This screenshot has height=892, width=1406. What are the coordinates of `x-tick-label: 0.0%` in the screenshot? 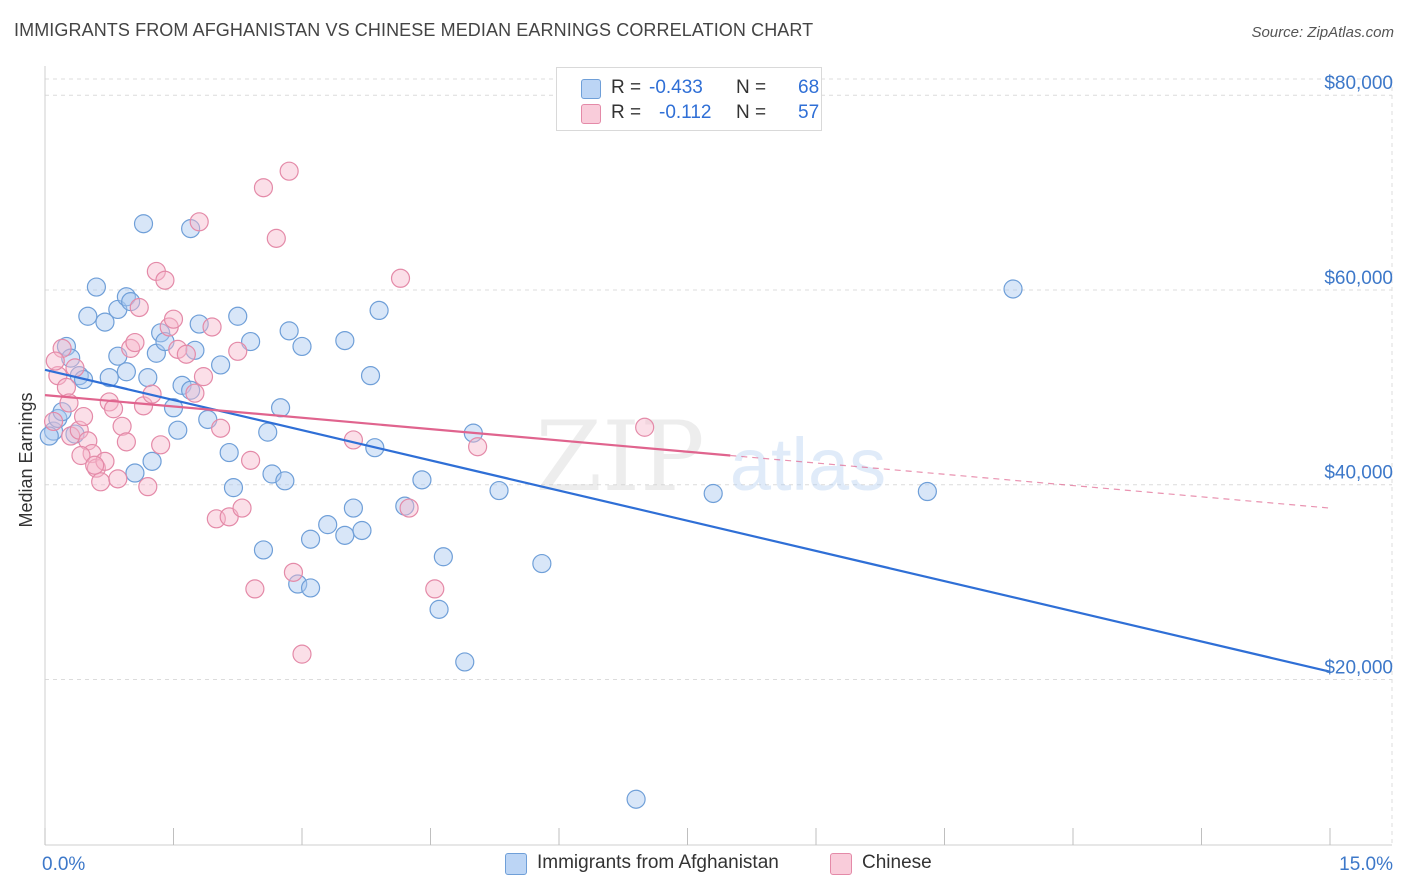 It's located at (63, 864).